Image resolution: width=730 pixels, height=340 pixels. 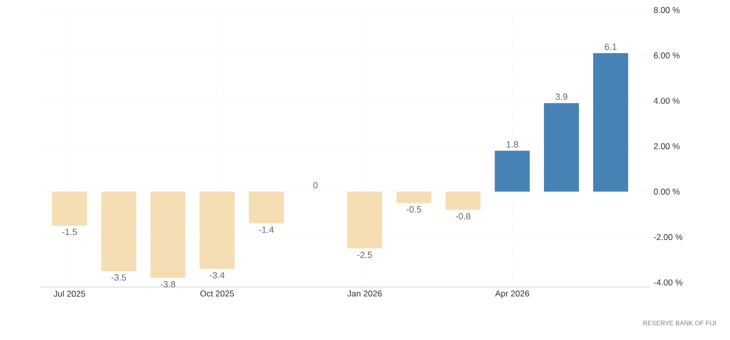 What do you see at coordinates (168, 284) in the screenshot?
I see `data-label: -3.8` at bounding box center [168, 284].